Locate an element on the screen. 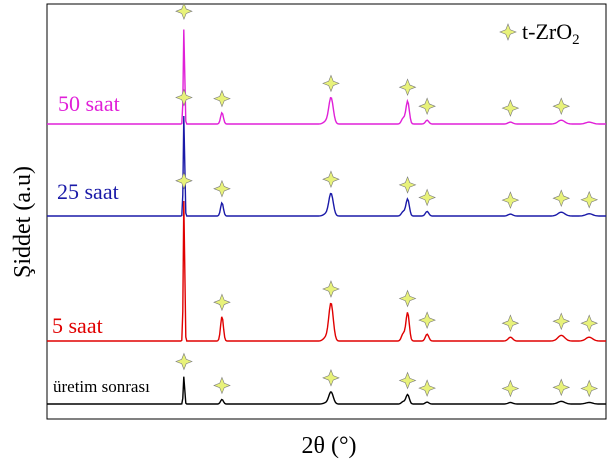 The height and width of the screenshot is (467, 607). legend-label: t-ZrO2 is located at coordinates (551, 33).